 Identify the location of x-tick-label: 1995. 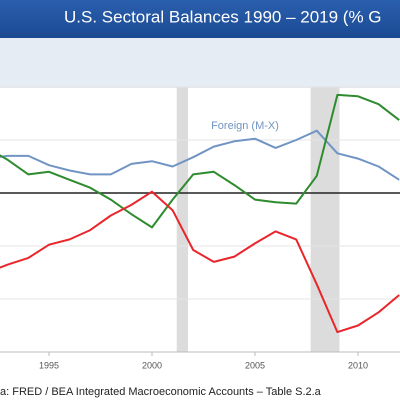
(49, 365).